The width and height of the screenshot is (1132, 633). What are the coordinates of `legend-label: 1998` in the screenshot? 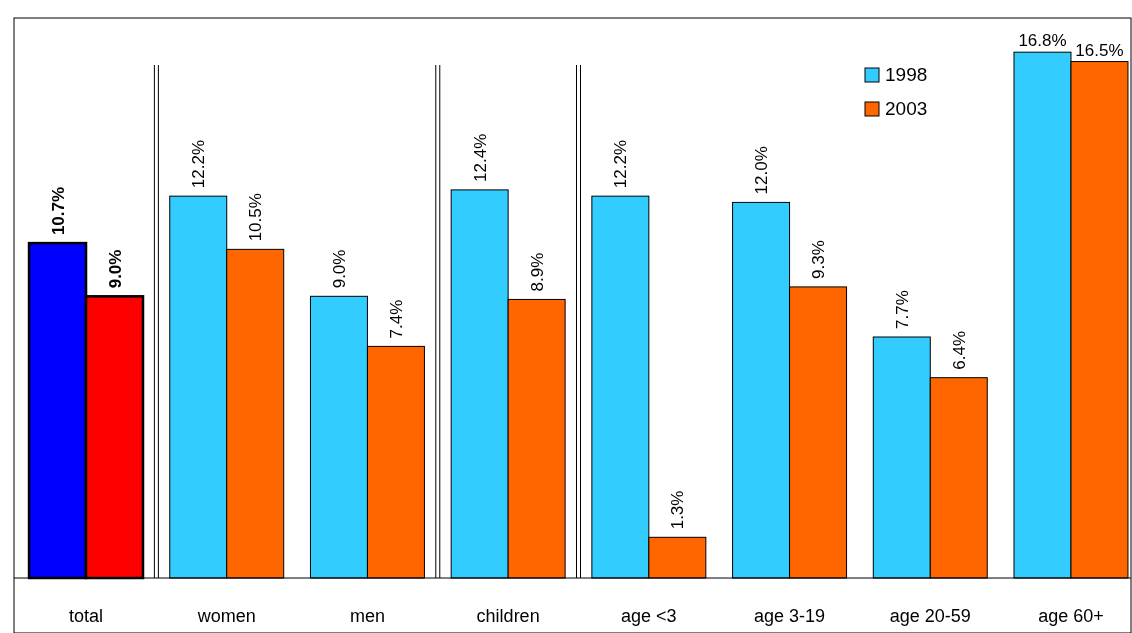 It's located at (906, 74).